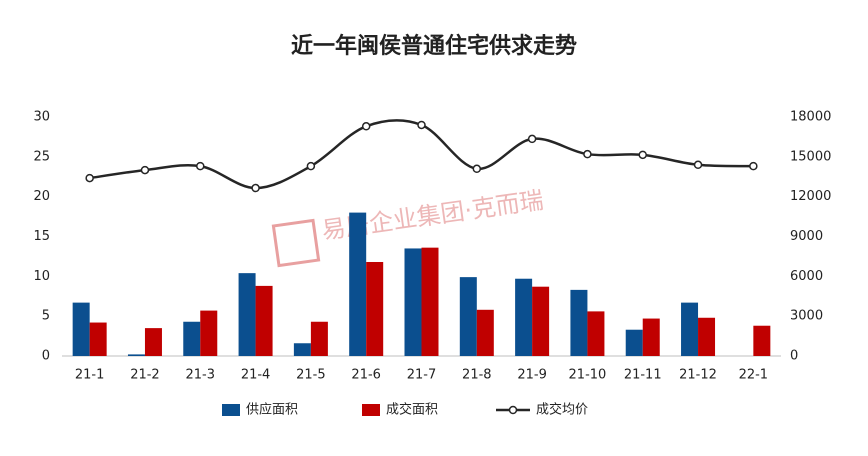 The image size is (868, 456). What do you see at coordinates (41, 117) in the screenshot?
I see `y-tick-label: 30` at bounding box center [41, 117].